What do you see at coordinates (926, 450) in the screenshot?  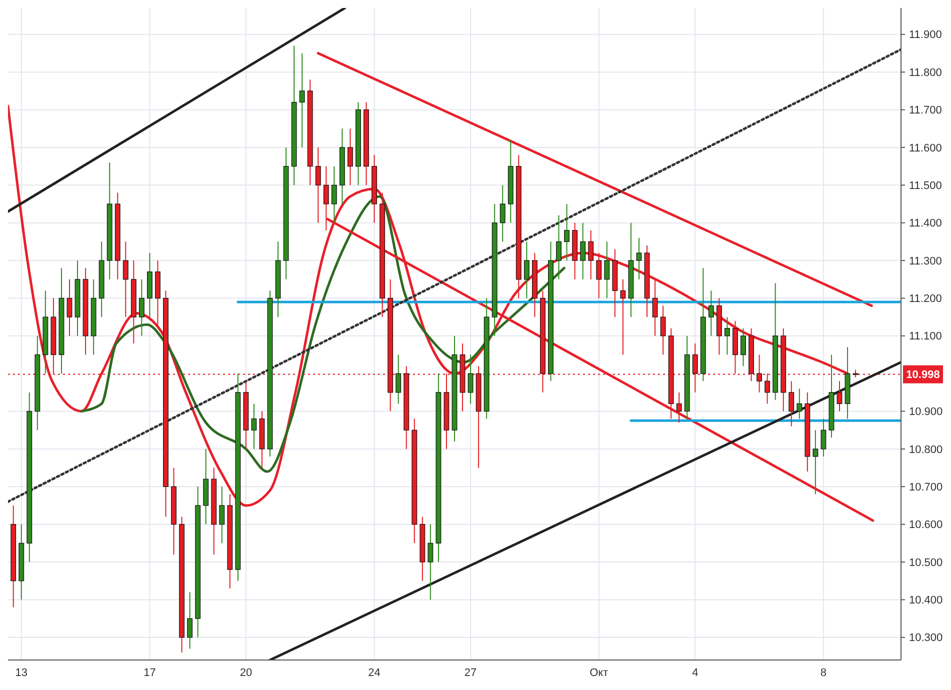 I see `y-tick-label: 10.800` at bounding box center [926, 450].